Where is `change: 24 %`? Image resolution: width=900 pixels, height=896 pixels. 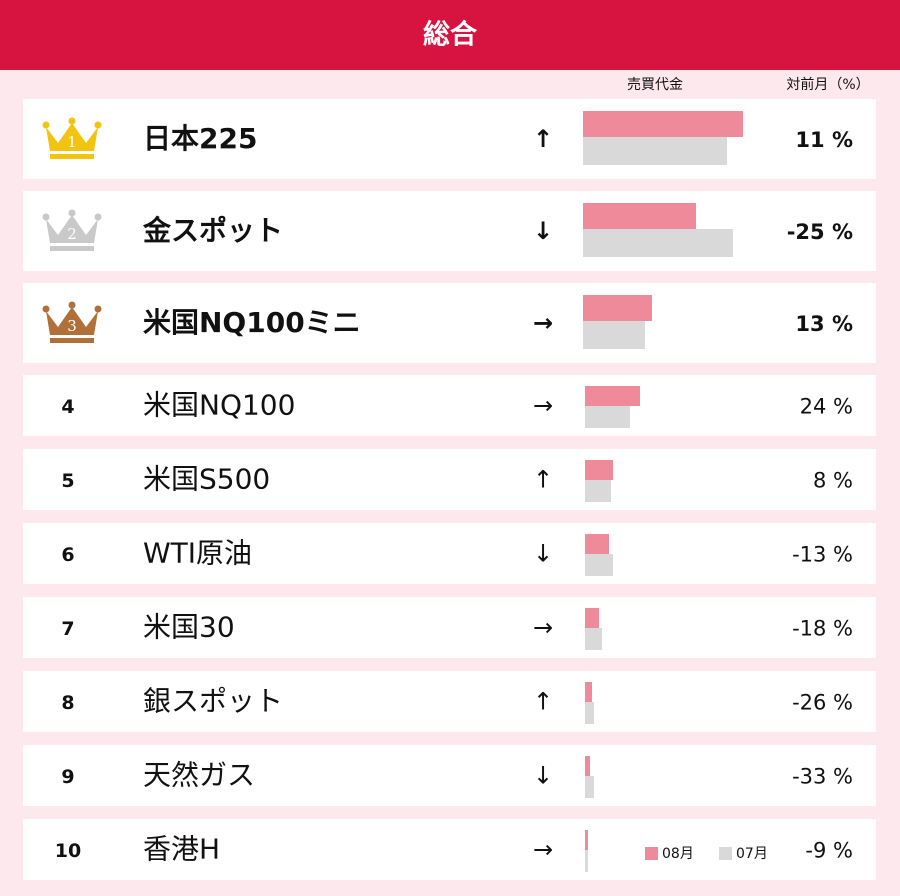
change: 24 % is located at coordinates (826, 407).